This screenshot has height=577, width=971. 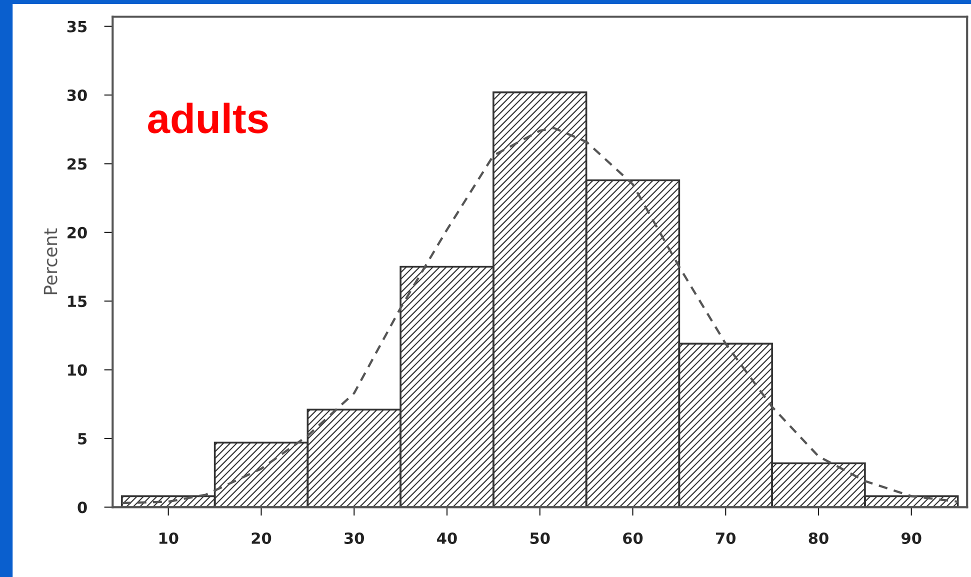 What do you see at coordinates (82, 508) in the screenshot?
I see `y-tick-label: 0` at bounding box center [82, 508].